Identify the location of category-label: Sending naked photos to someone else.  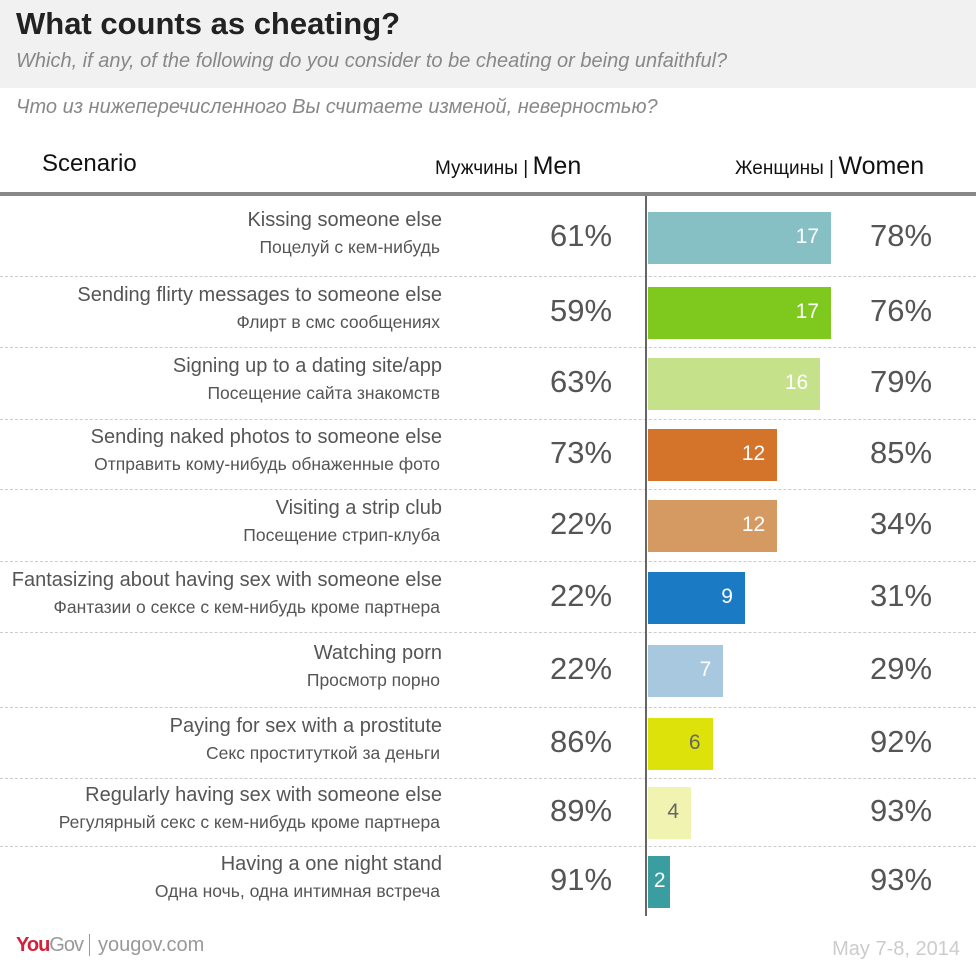
(266, 437).